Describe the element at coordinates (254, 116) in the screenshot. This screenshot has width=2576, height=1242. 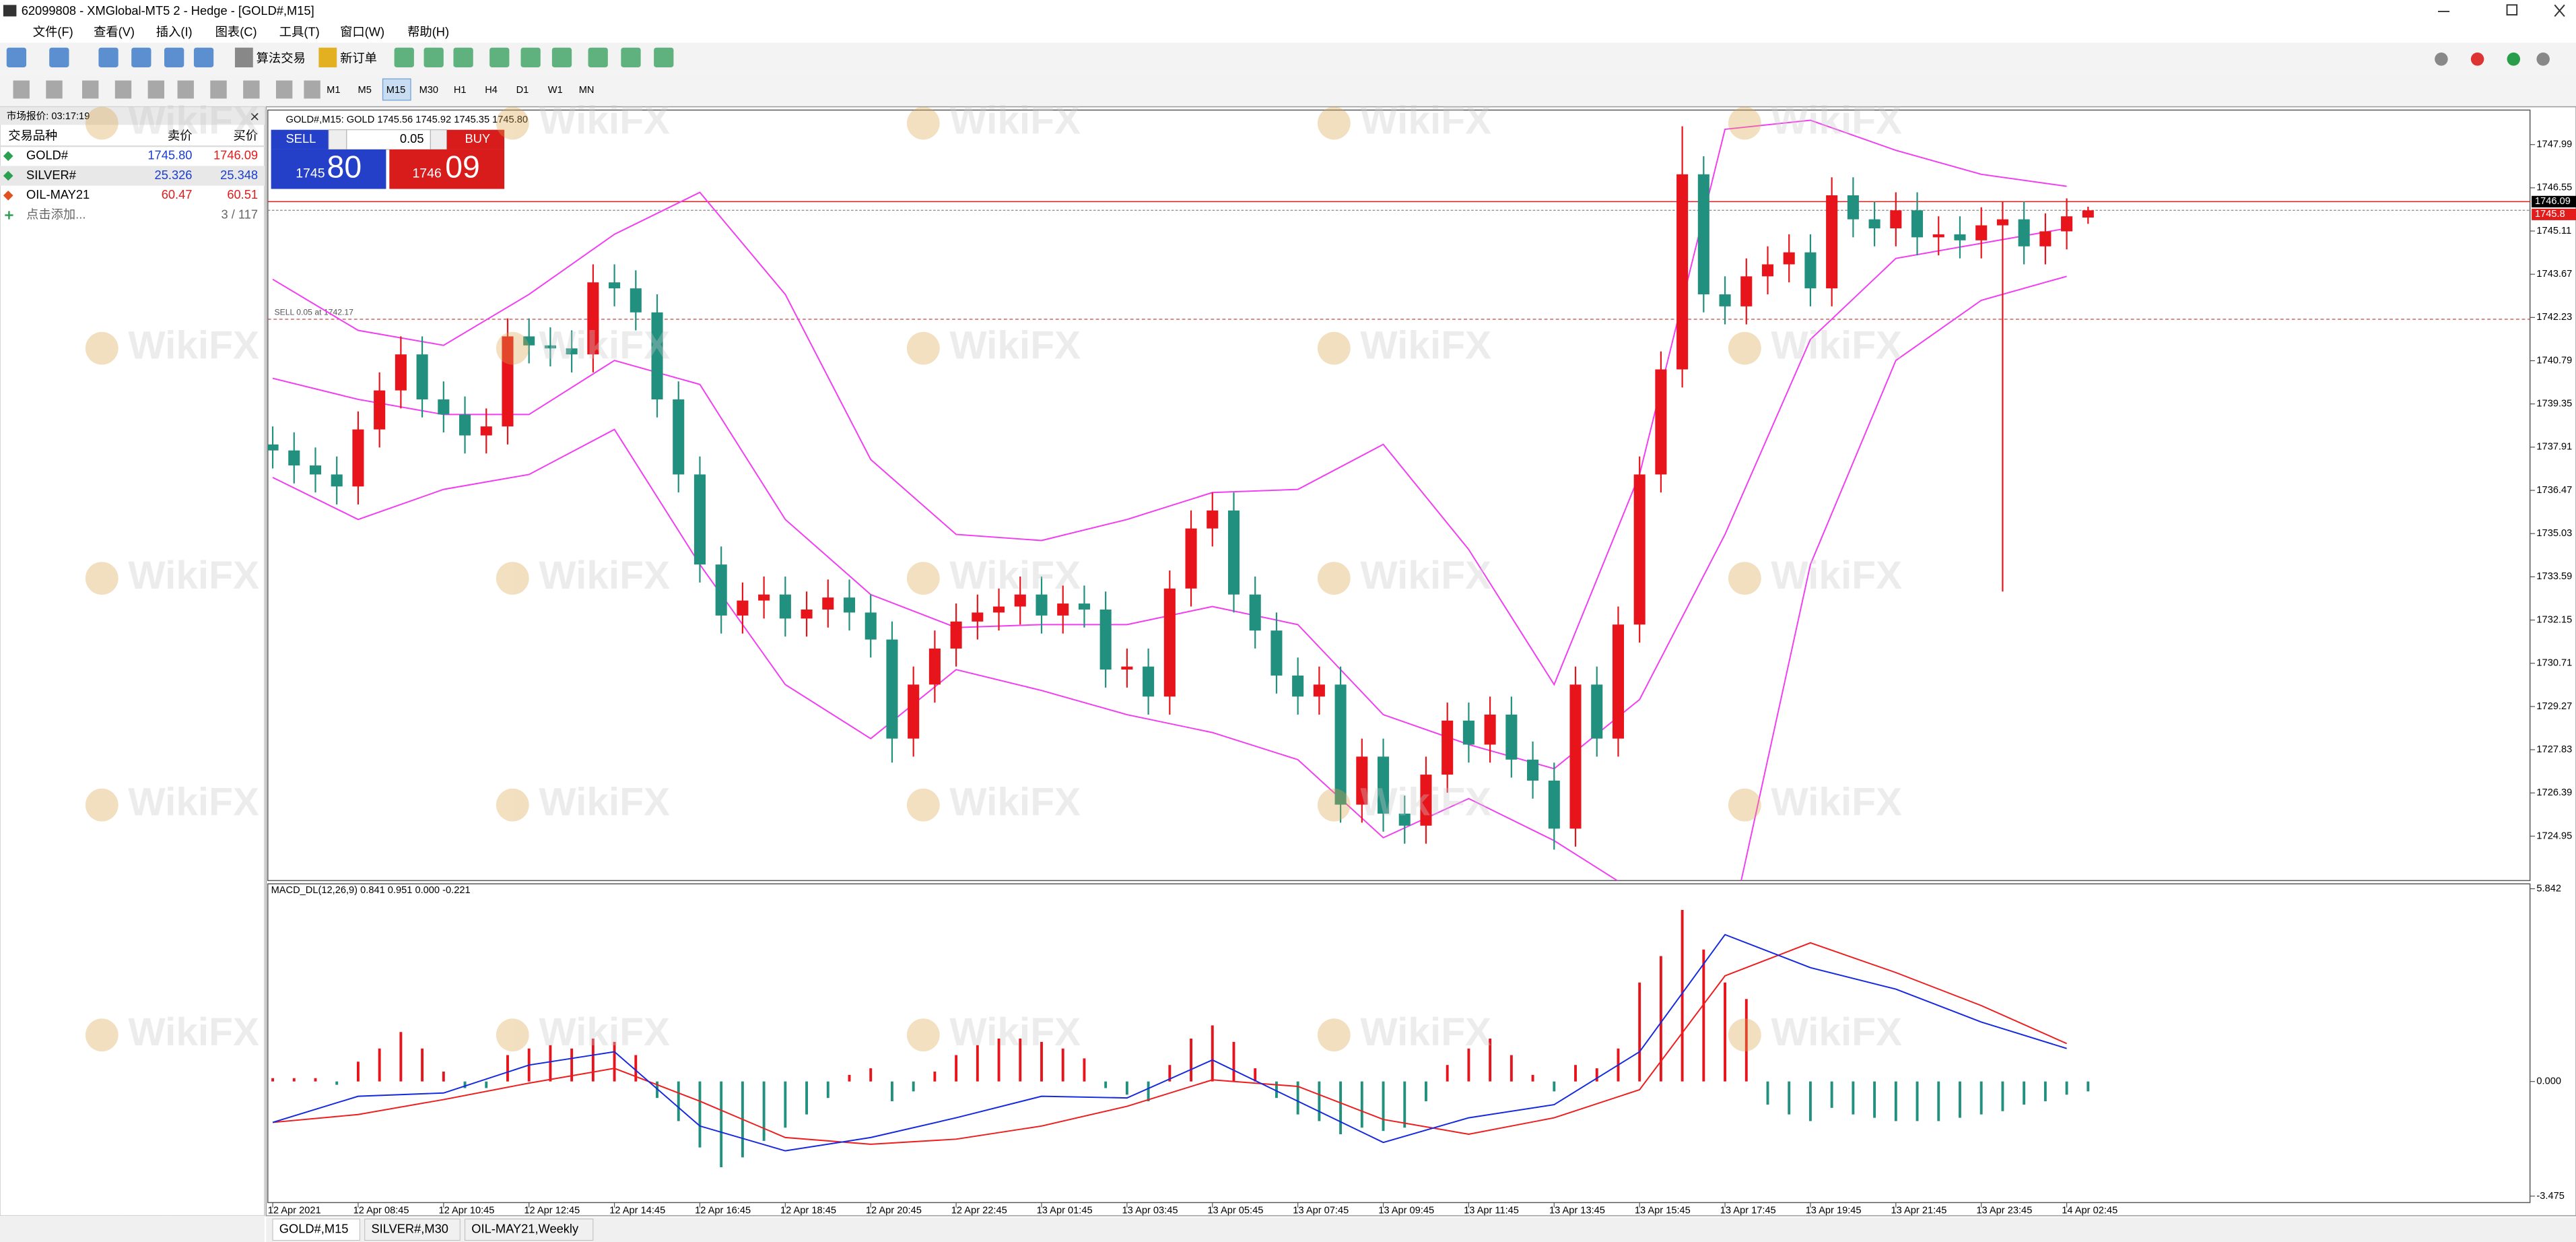
I see `close-button` at that location.